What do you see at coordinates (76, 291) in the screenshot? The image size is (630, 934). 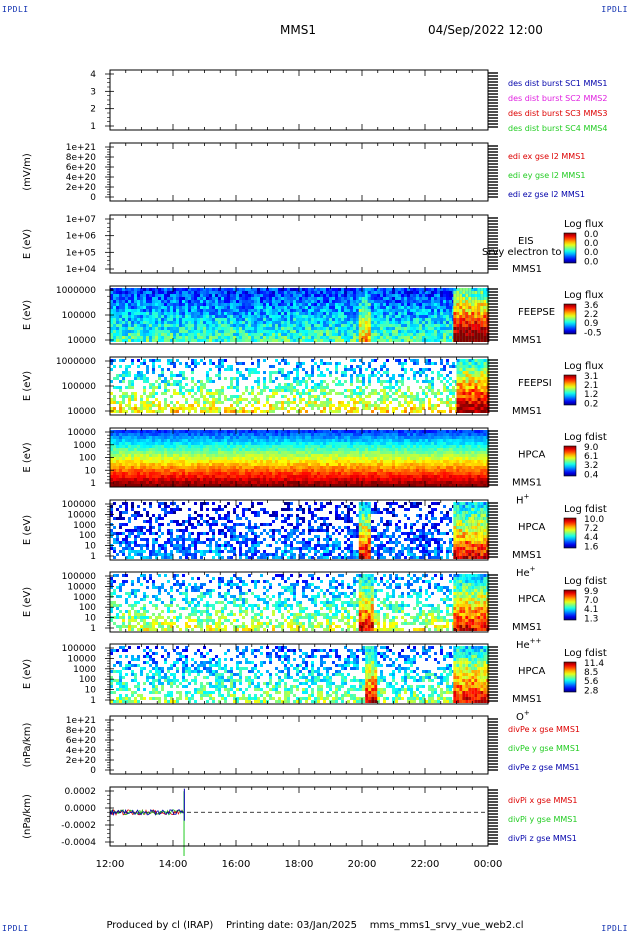 I see `y-tick-label: 1000000` at bounding box center [76, 291].